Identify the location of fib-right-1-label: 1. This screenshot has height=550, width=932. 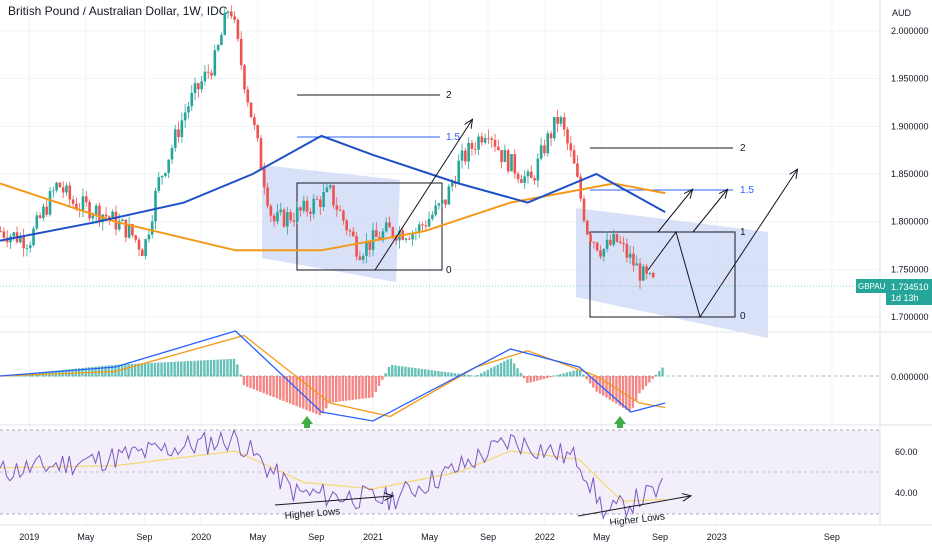
(743, 232).